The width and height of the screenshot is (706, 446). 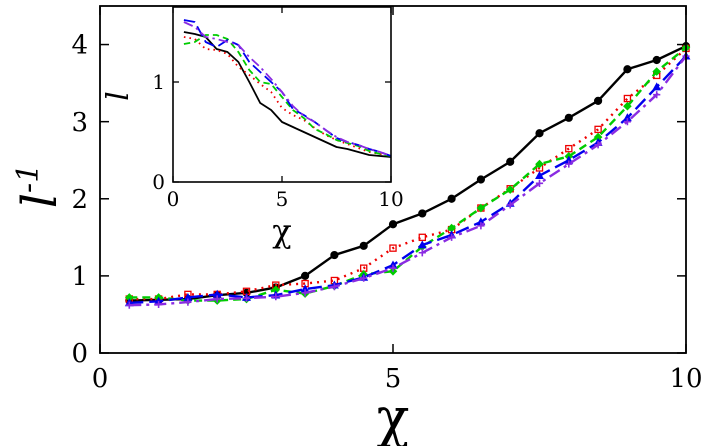 What do you see at coordinates (79, 200) in the screenshot?
I see `main-y-tick-label-2: 2` at bounding box center [79, 200].